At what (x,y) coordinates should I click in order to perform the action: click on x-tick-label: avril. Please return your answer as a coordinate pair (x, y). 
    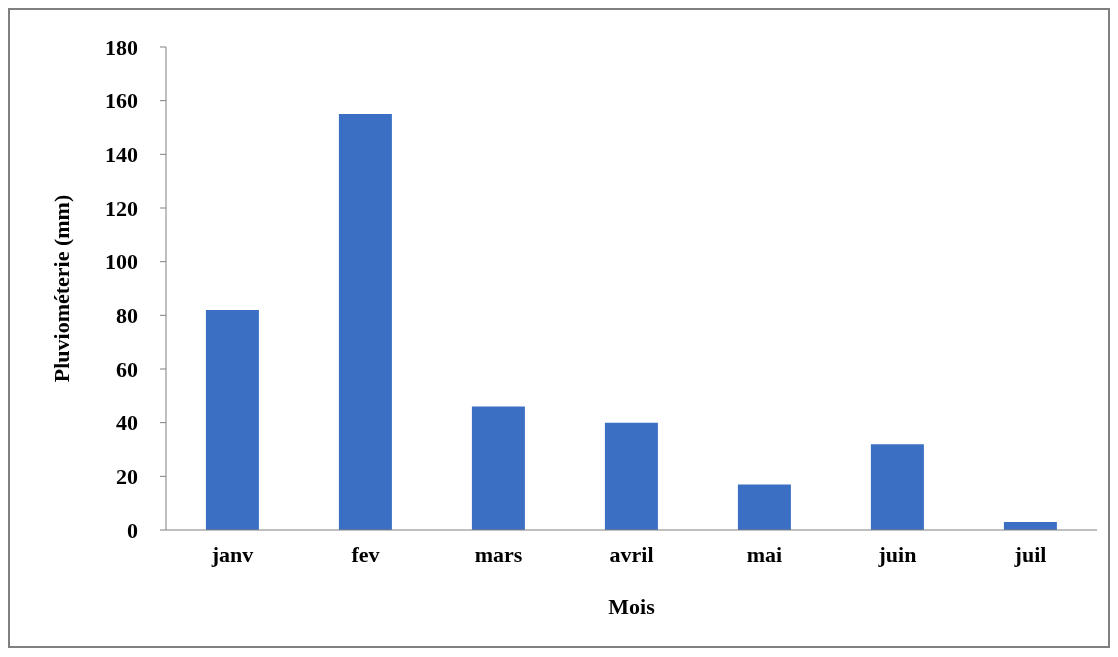
    Looking at the image, I should click on (631, 554).